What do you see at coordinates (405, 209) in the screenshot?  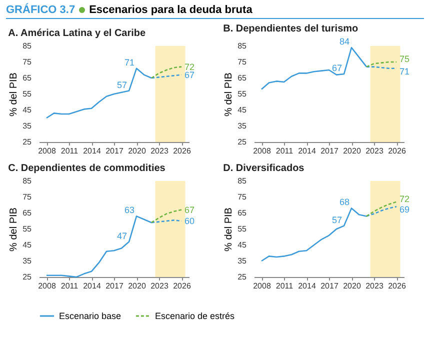 I see `annotation: 69` at bounding box center [405, 209].